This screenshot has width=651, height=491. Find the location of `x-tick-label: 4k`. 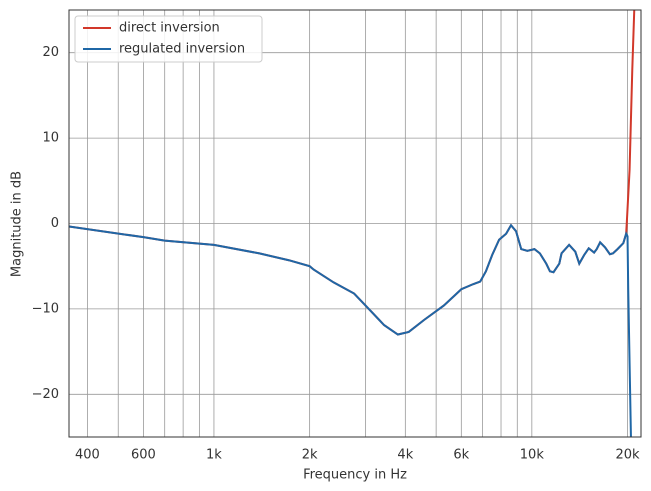

x-tick-label: 4k is located at coordinates (405, 455).